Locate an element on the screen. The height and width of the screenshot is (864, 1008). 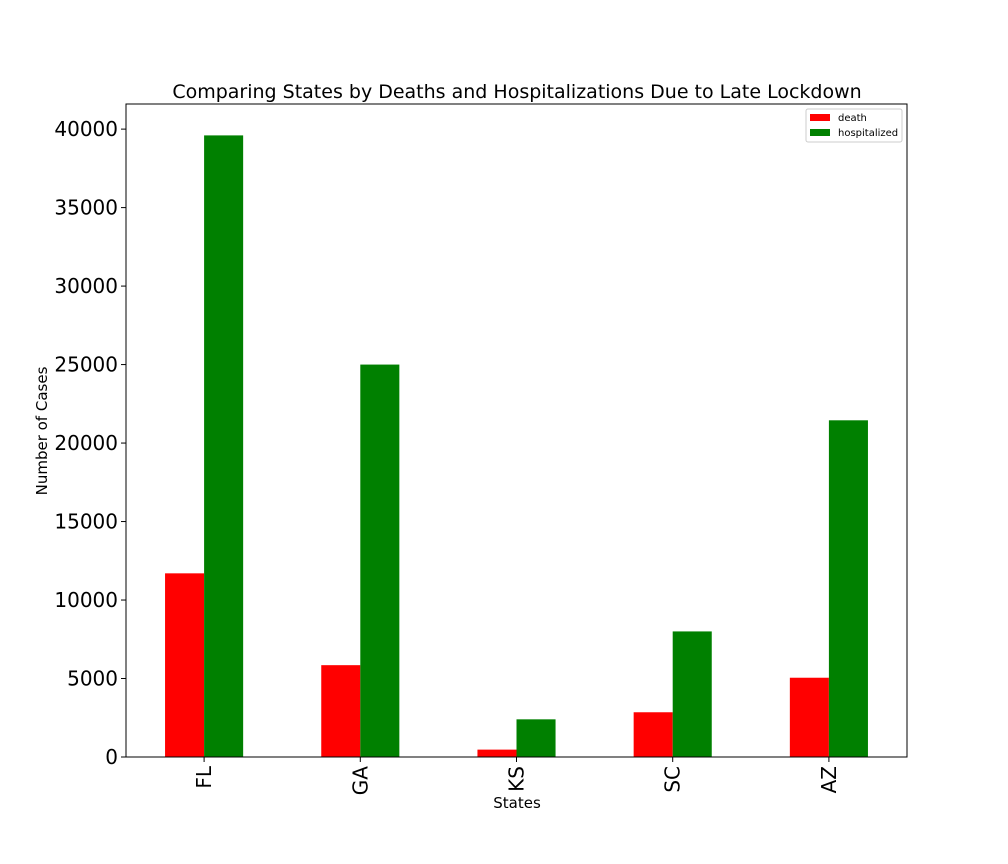
y-tick-label: 10000 is located at coordinates (86, 600).